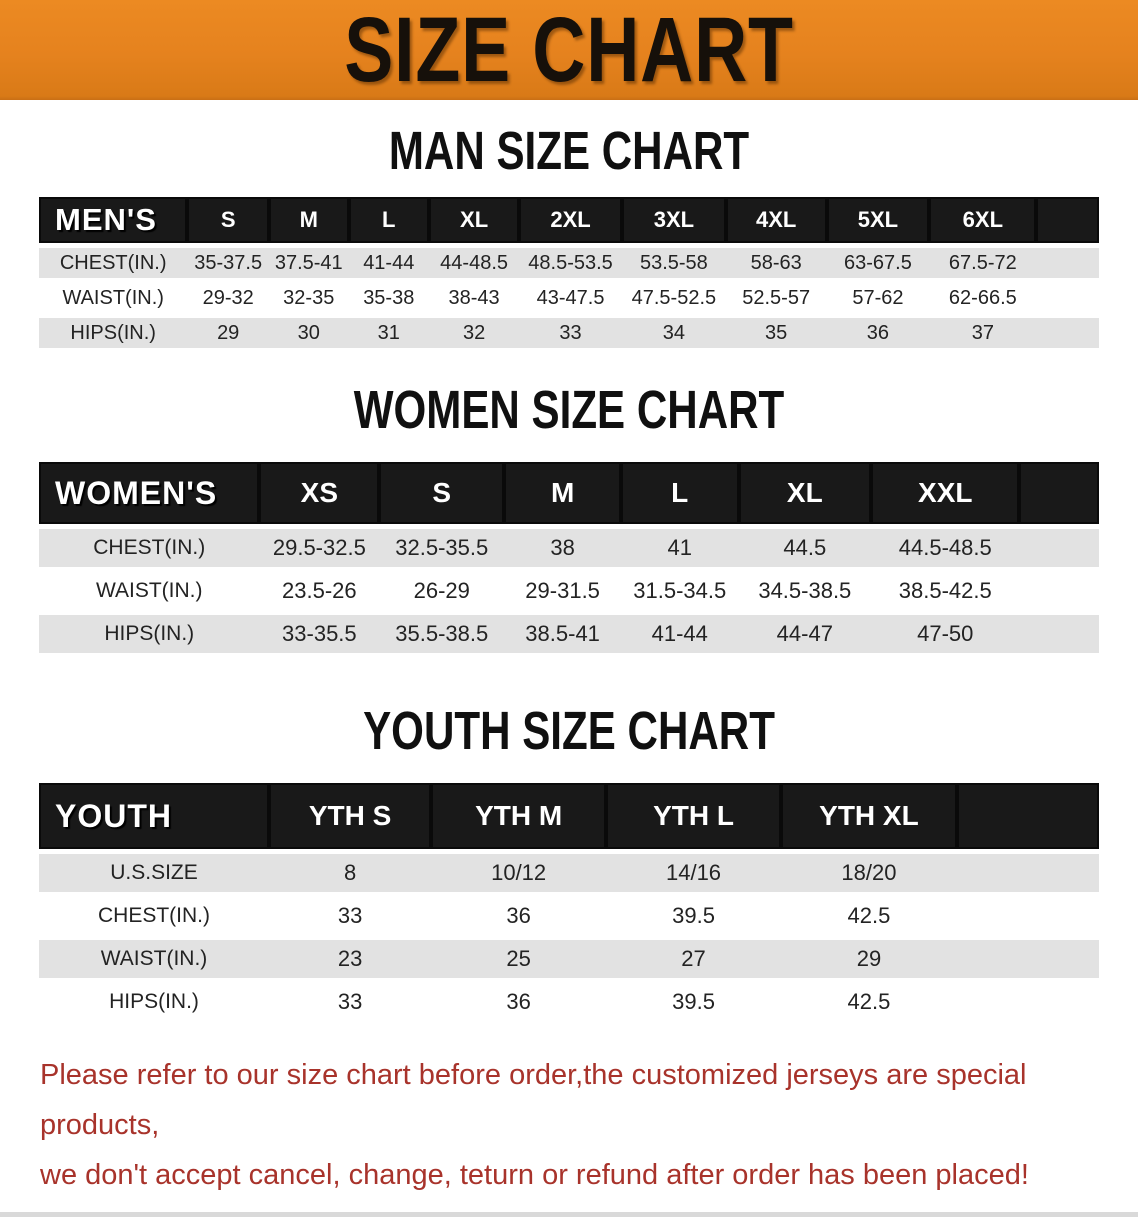  Describe the element at coordinates (945, 493) in the screenshot. I see `size-header-cell: XXL` at that location.